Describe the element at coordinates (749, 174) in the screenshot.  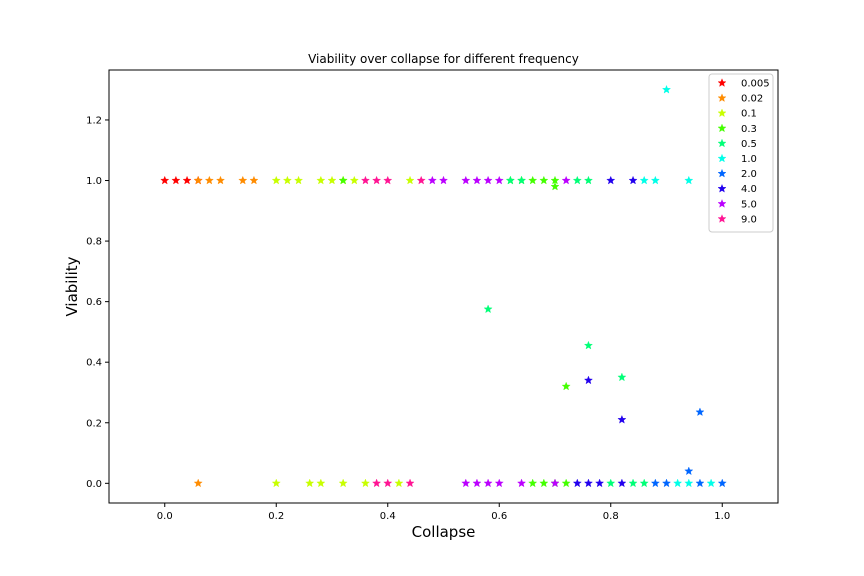
I see `legend-label: 2.0` at that location.